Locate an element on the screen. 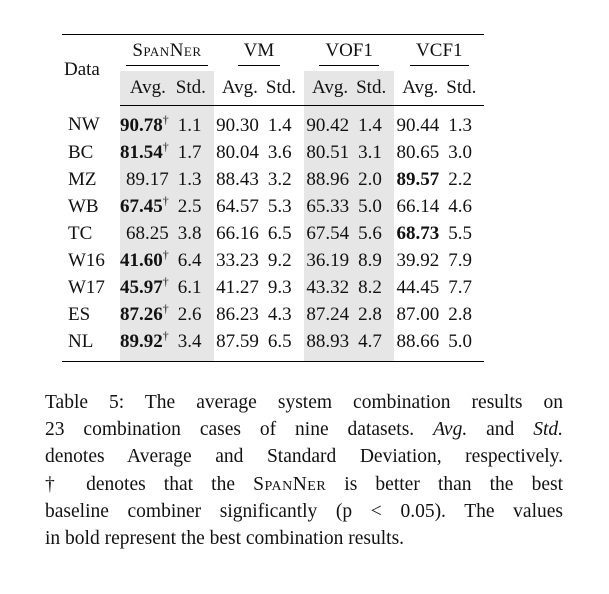 The height and width of the screenshot is (594, 609). std-cell: 4.3 is located at coordinates (279, 314).